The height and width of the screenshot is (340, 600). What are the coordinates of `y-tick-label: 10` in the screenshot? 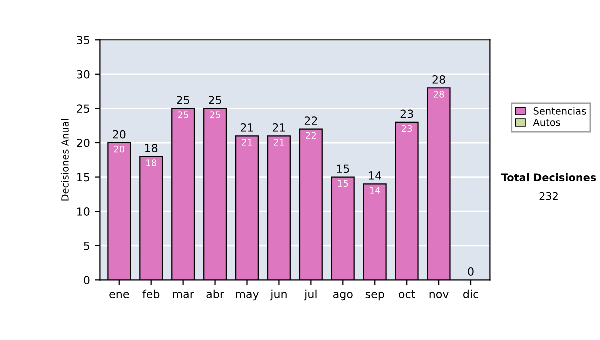 It's located at (84, 212).